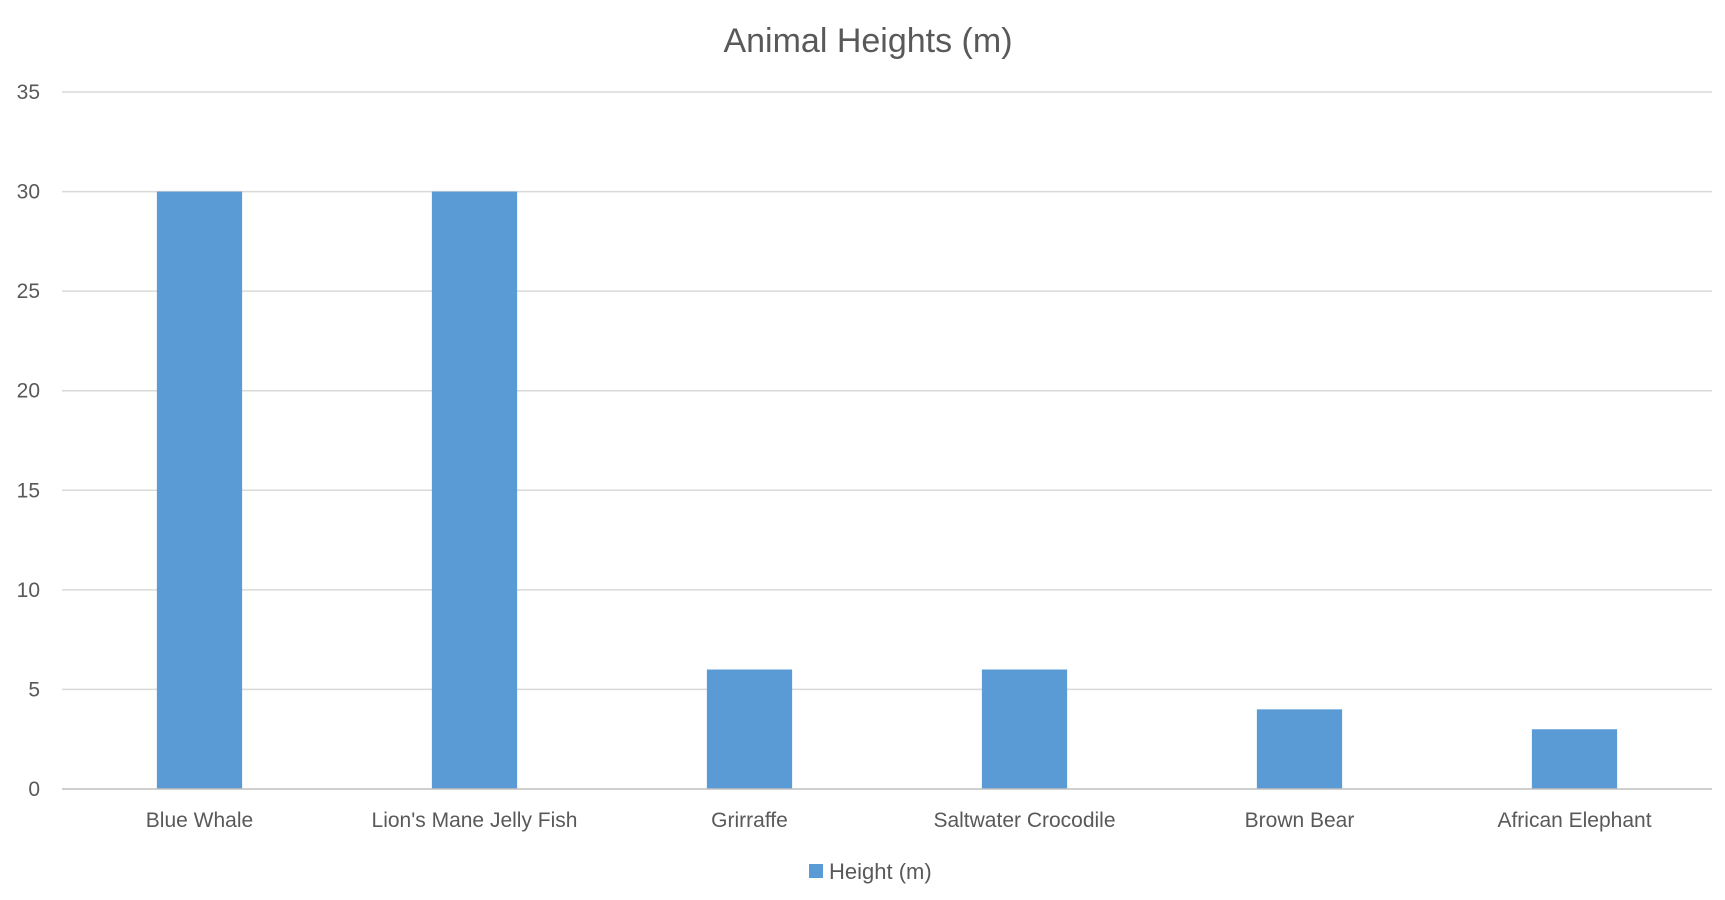 This screenshot has width=1725, height=900. Describe the element at coordinates (28, 192) in the screenshot. I see `y-tick-label: 30` at that location.